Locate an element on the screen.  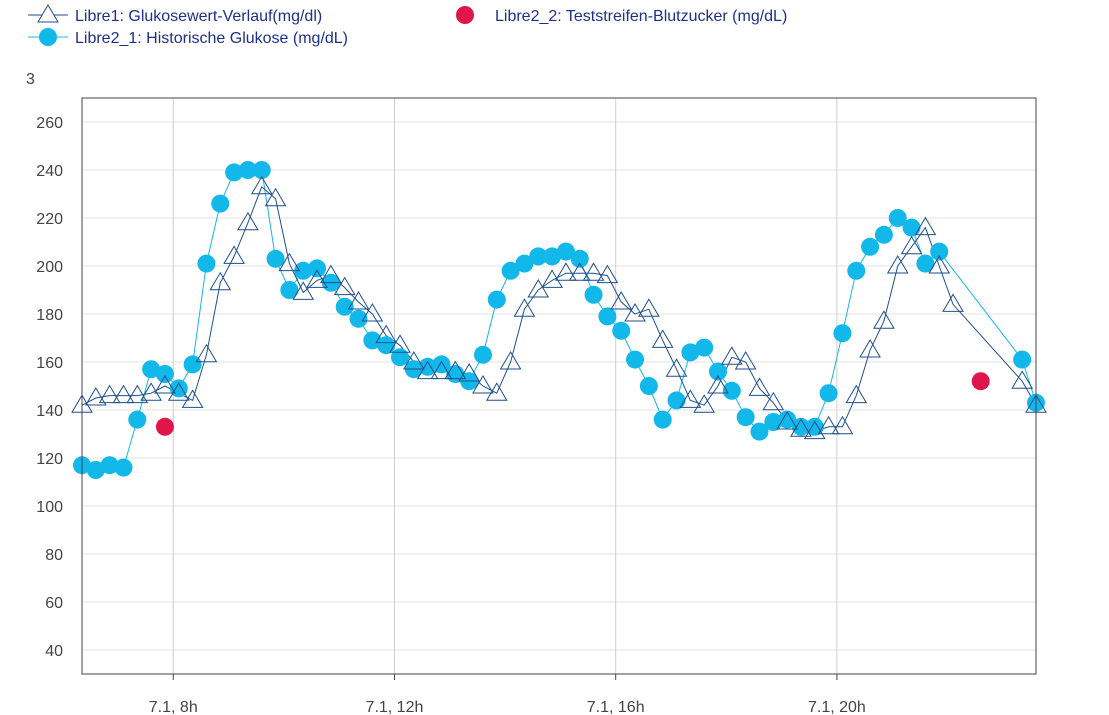
y-tick-label: 40 is located at coordinates (54, 651).